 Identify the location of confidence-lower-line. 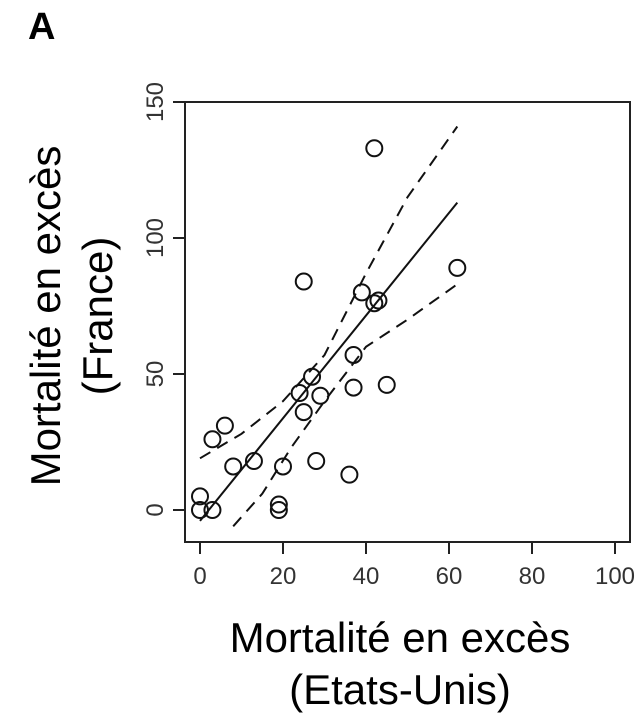
(345, 405).